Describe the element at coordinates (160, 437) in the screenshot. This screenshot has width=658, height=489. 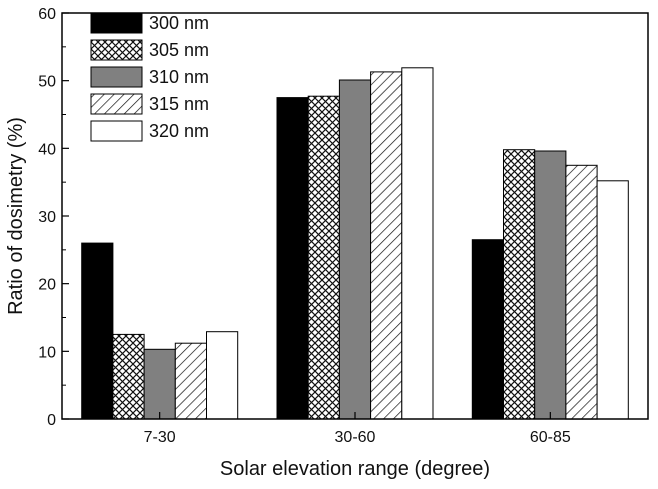
I see `x-tick-label: 7-30` at that location.